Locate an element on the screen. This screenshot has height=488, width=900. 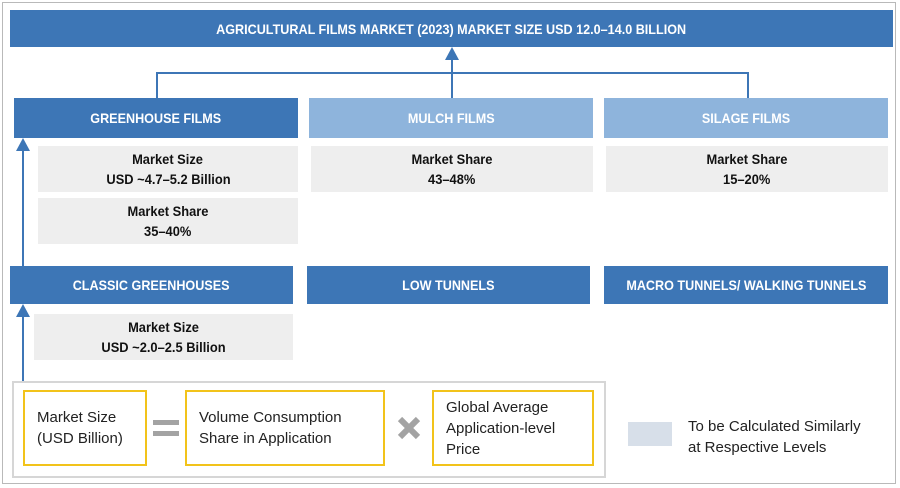
connector-horizontal is located at coordinates (452, 73).